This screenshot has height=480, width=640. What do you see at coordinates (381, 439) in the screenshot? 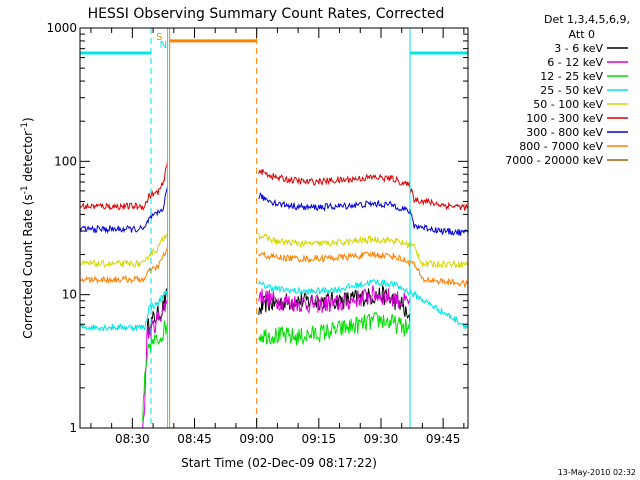
I see `x-tick-label: 09:30` at bounding box center [381, 439].